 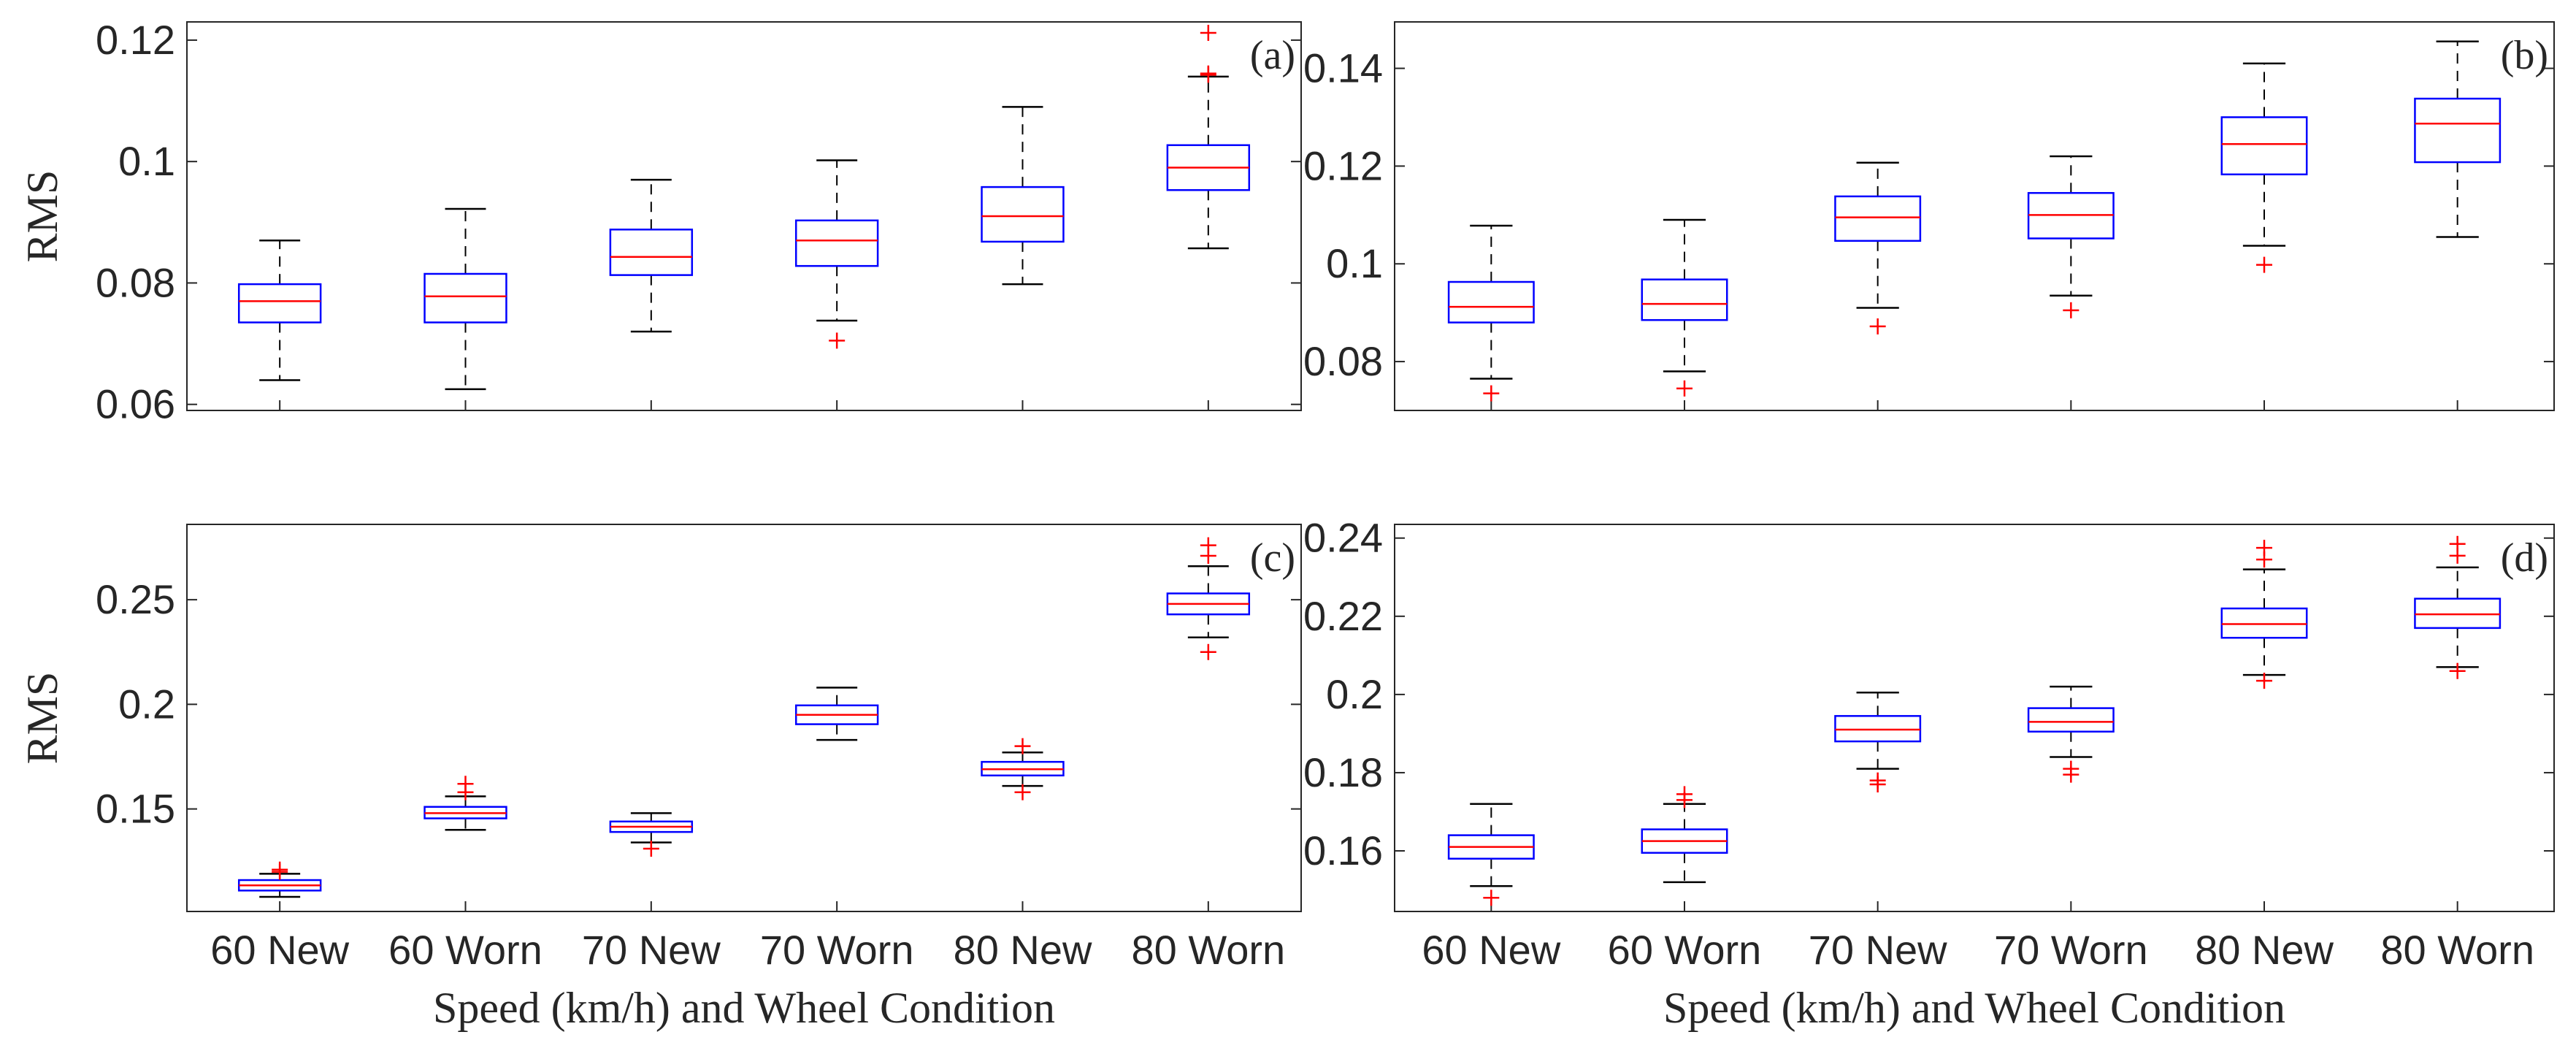 I want to click on panel-label: (a), so click(x=1272, y=55).